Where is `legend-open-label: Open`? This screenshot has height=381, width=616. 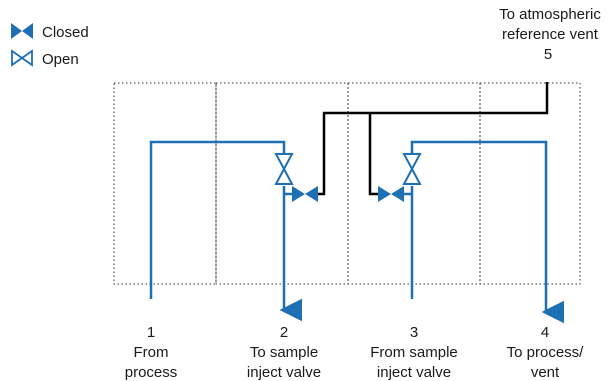
legend-open-label: Open is located at coordinates (60, 59).